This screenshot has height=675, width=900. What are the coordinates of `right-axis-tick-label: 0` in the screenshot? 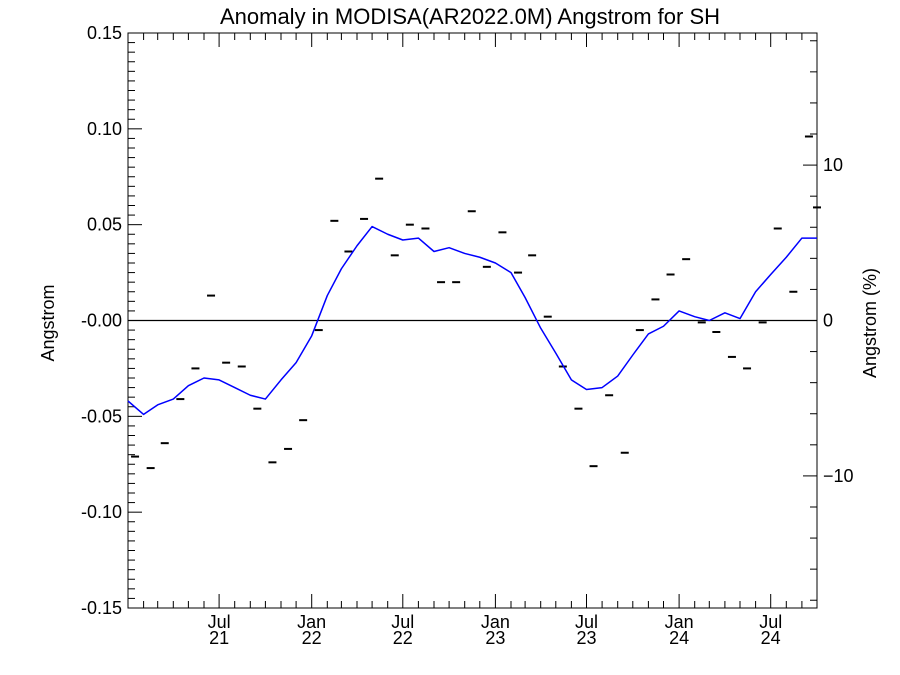 It's located at (828, 321).